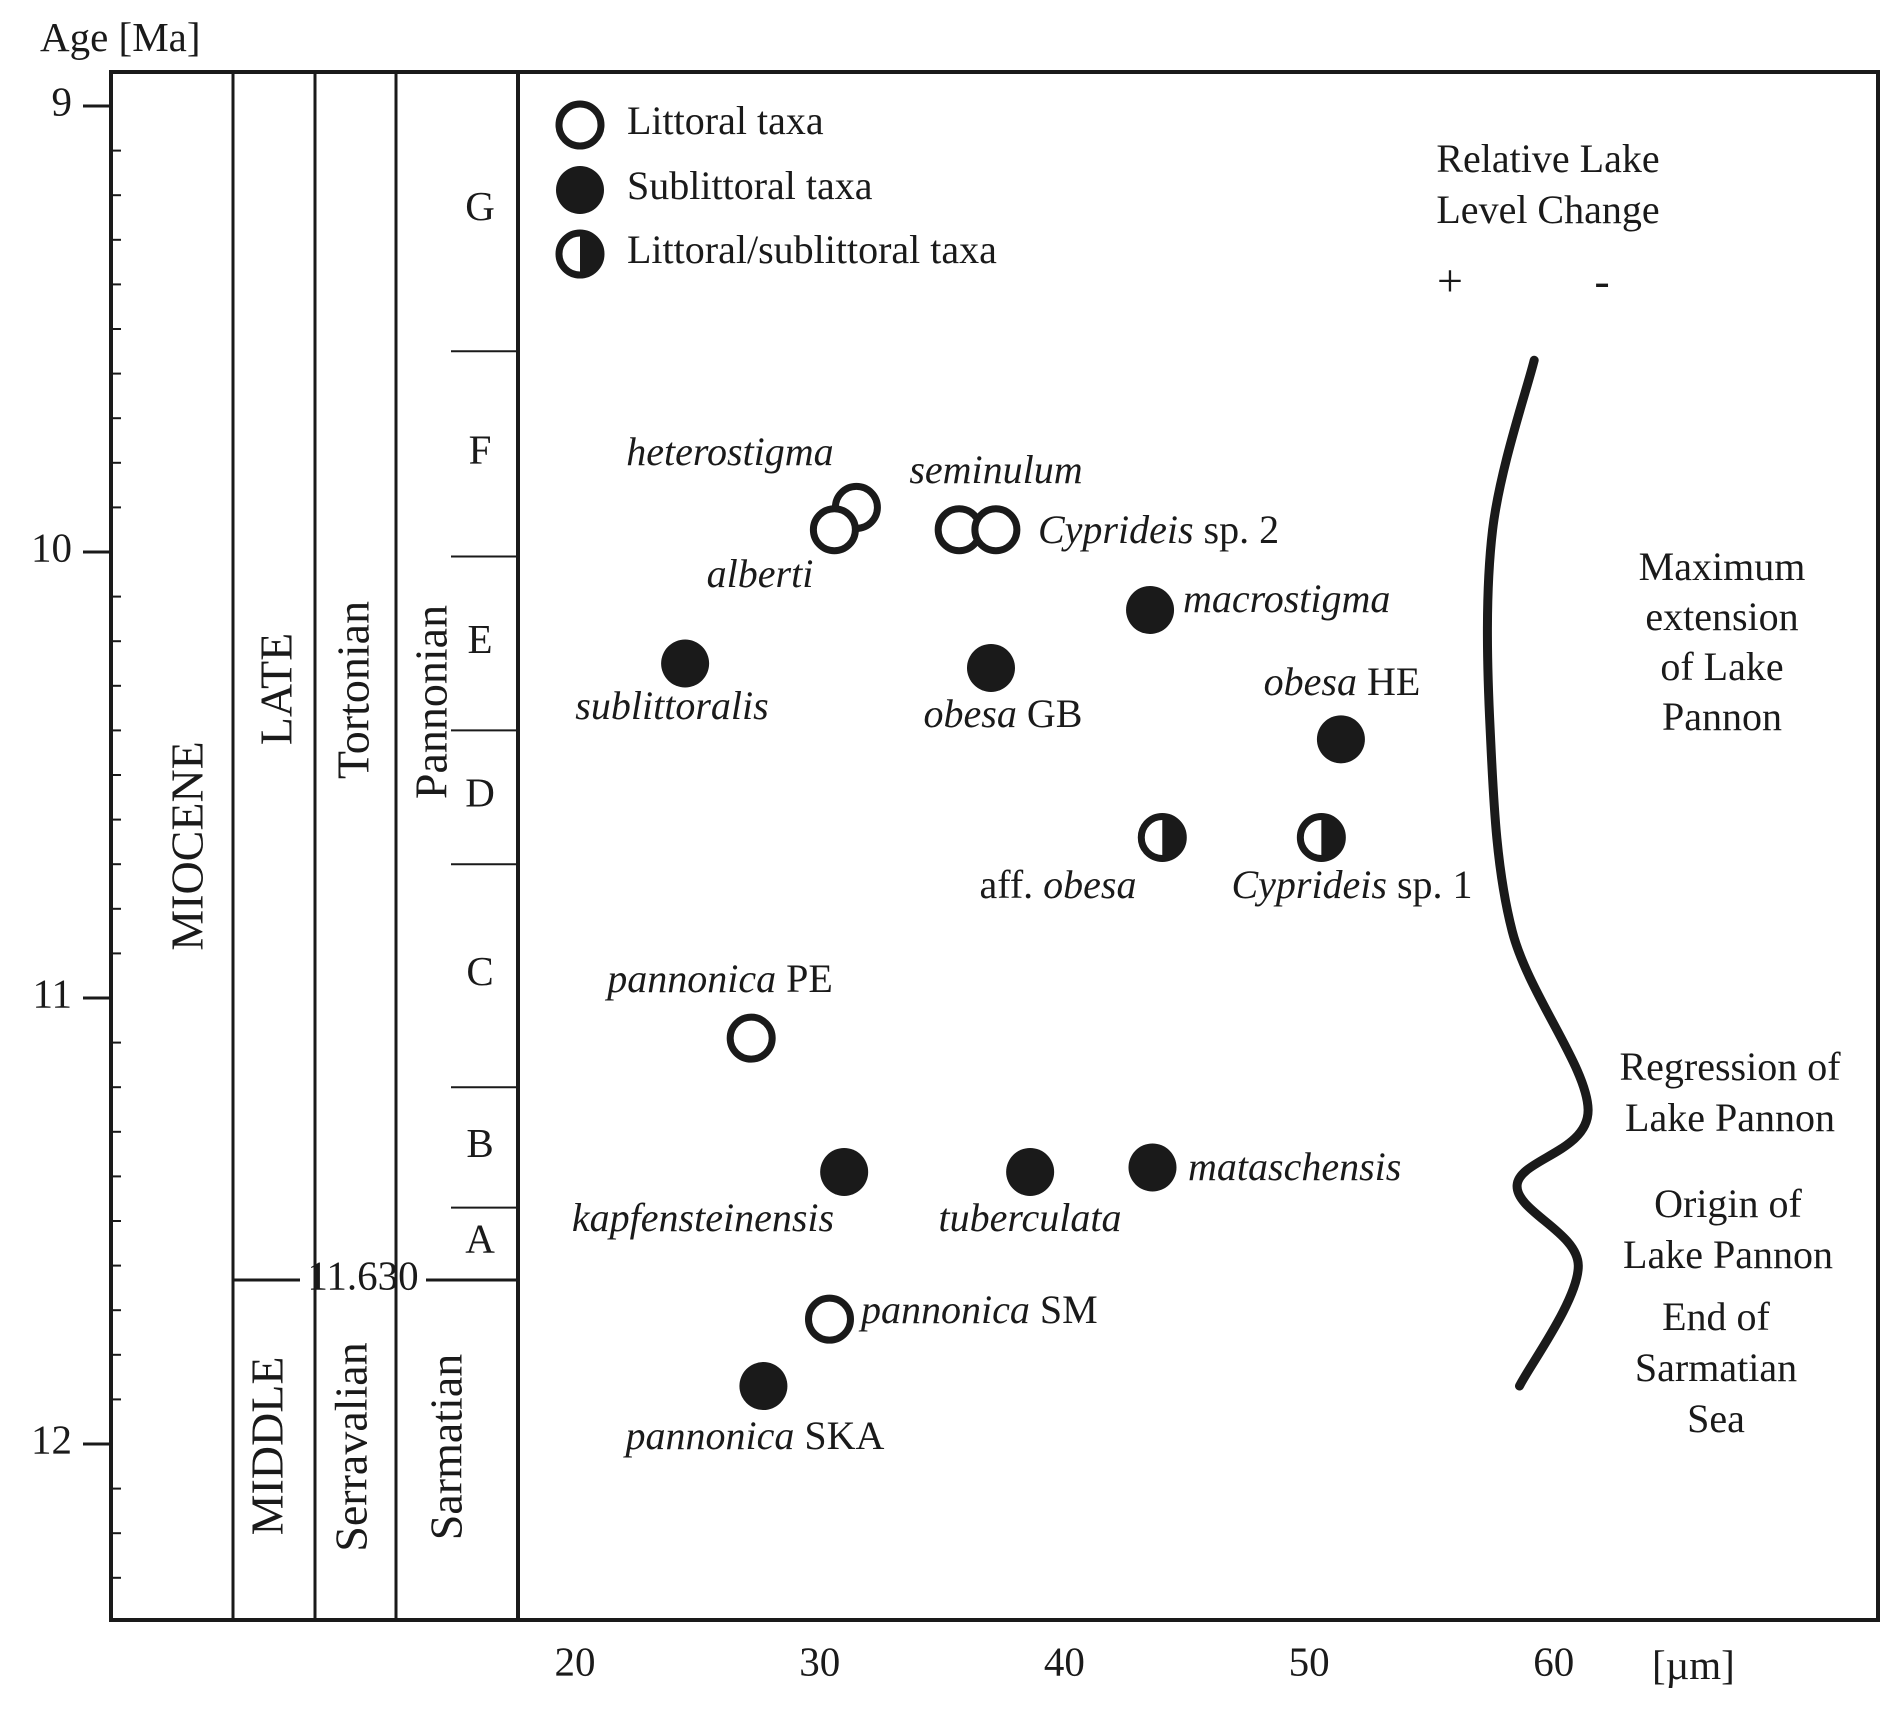  Describe the element at coordinates (1716, 1418) in the screenshot. I see `note-line: Sea` at that location.